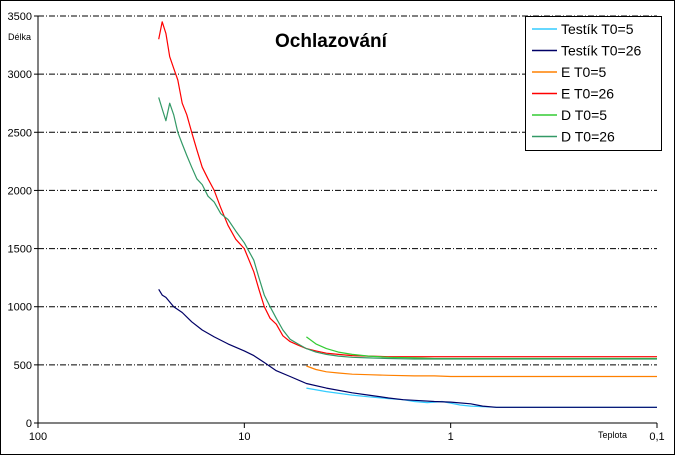  What do you see at coordinates (612, 435) in the screenshot?
I see `x-axis-label: Teplota` at bounding box center [612, 435].